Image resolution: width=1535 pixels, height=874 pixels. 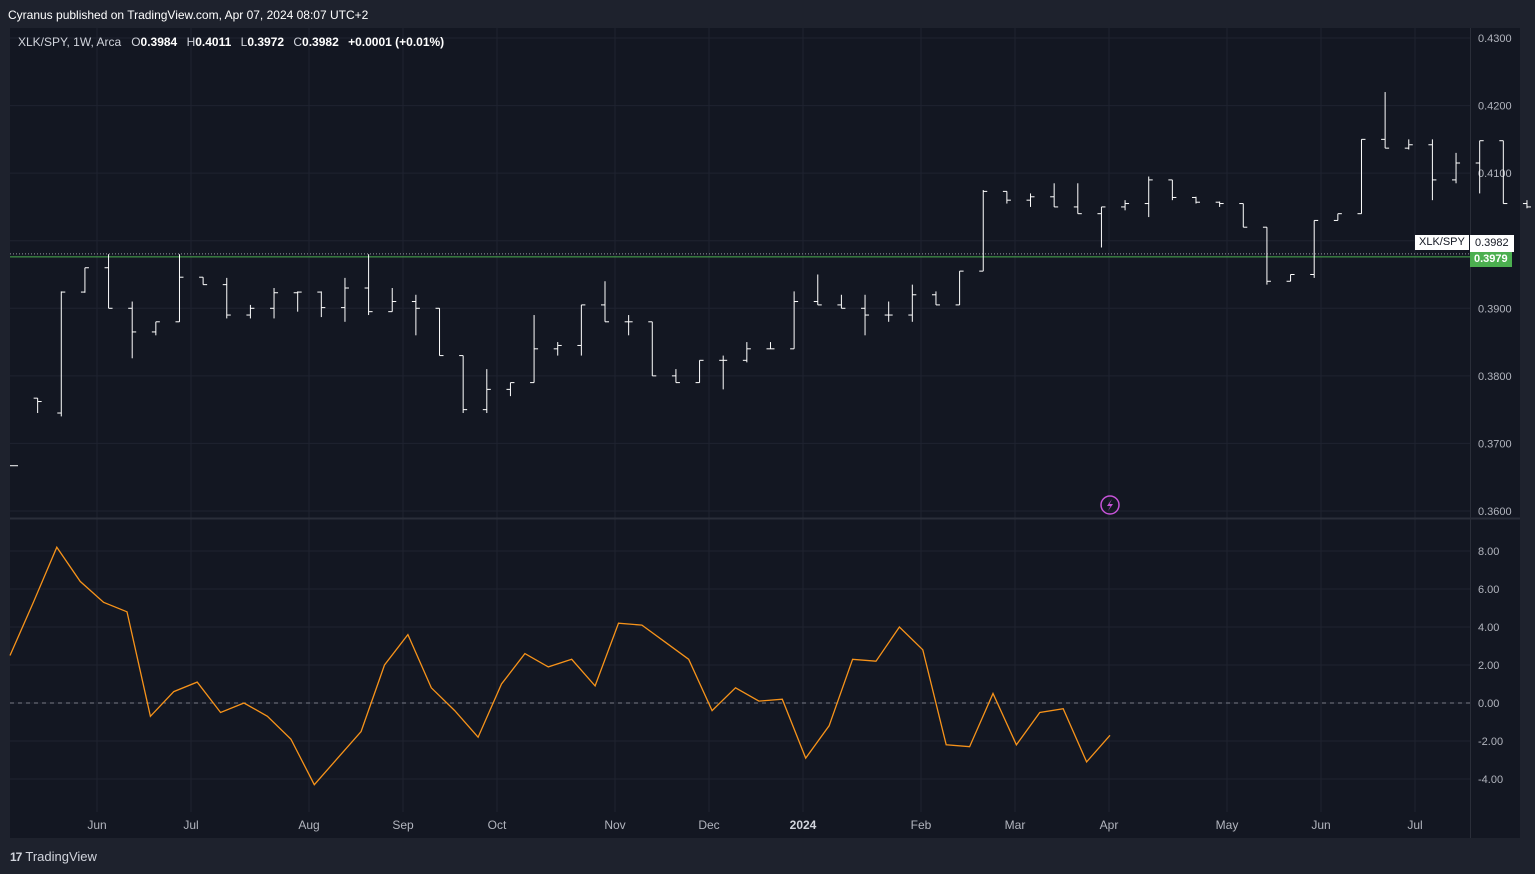 I want to click on price-axis-tick-label: 0.3900, so click(x=1495, y=309).